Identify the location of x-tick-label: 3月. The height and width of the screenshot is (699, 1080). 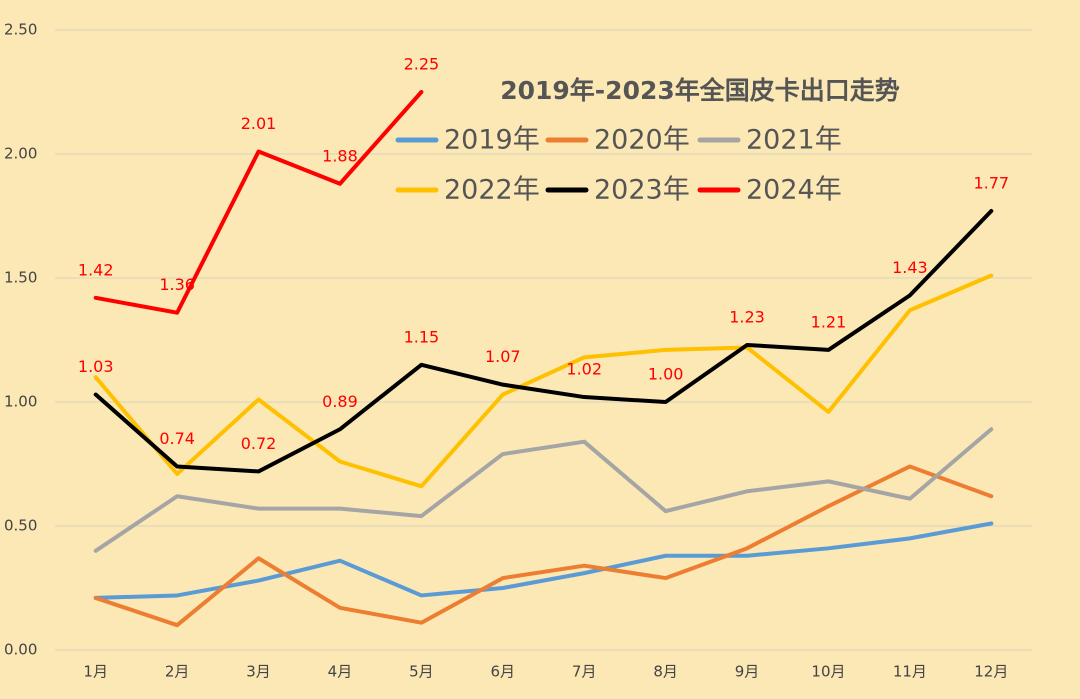
(258, 672).